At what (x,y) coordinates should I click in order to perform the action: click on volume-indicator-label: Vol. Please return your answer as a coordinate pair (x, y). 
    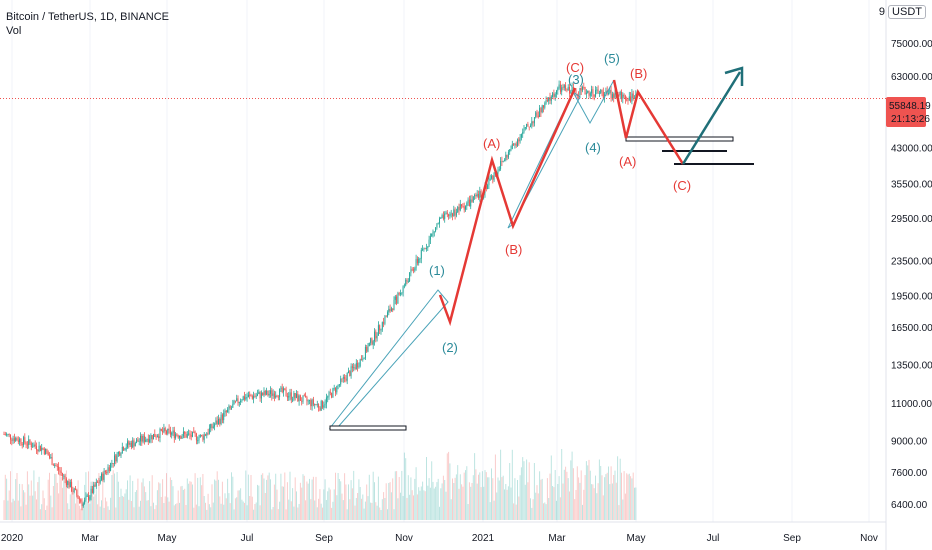
    Looking at the image, I should click on (14, 31).